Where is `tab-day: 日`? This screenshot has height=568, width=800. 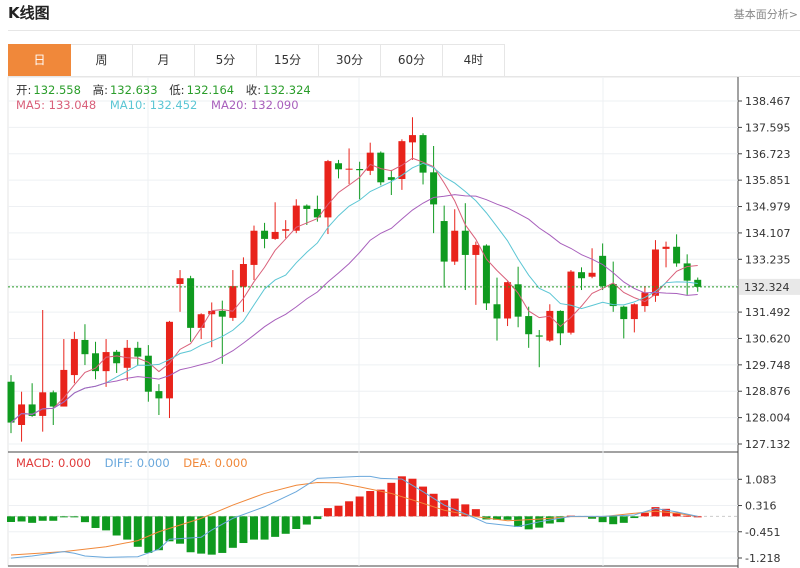
tab-day: 日 is located at coordinates (39, 60).